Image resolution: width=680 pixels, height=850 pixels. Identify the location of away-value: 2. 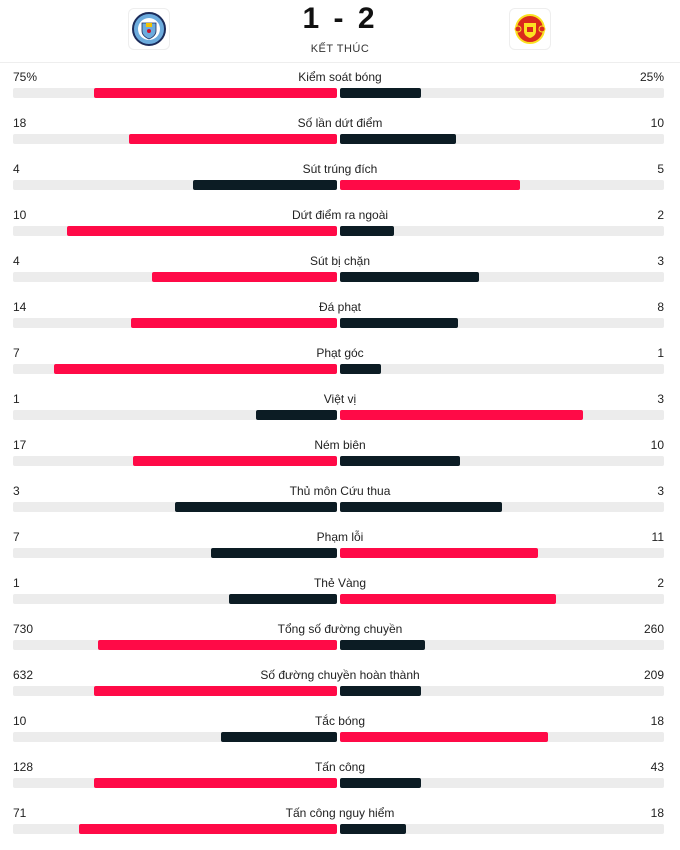
(660, 583).